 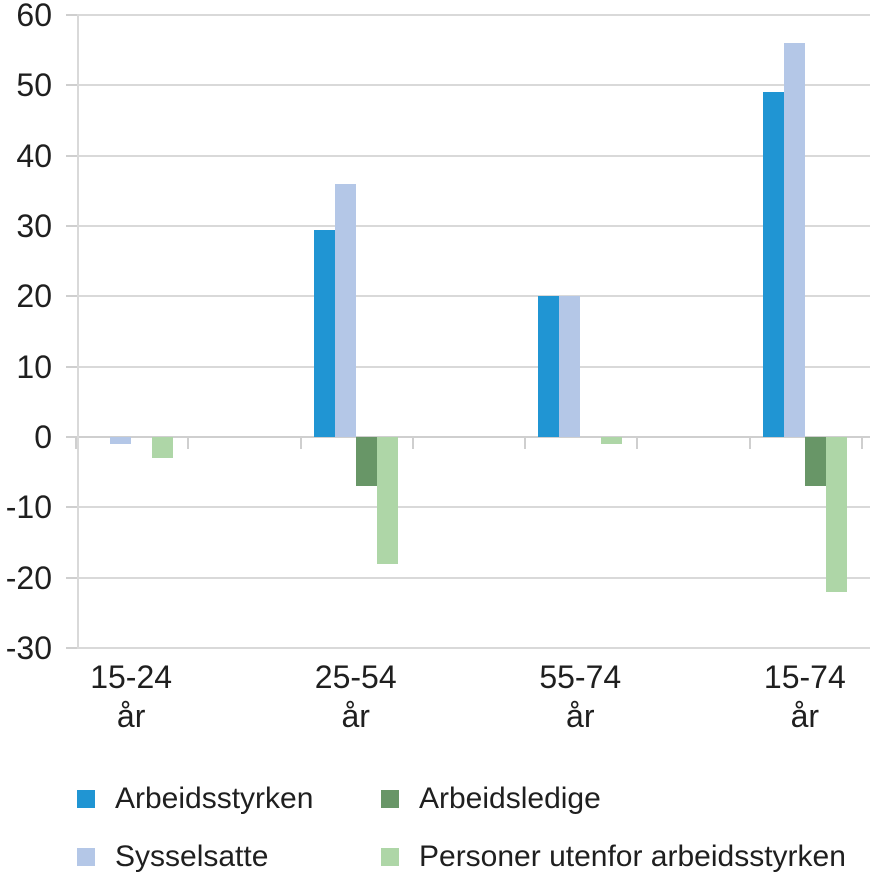 I want to click on x-axis-category-label: 15-24 år, so click(x=131, y=696).